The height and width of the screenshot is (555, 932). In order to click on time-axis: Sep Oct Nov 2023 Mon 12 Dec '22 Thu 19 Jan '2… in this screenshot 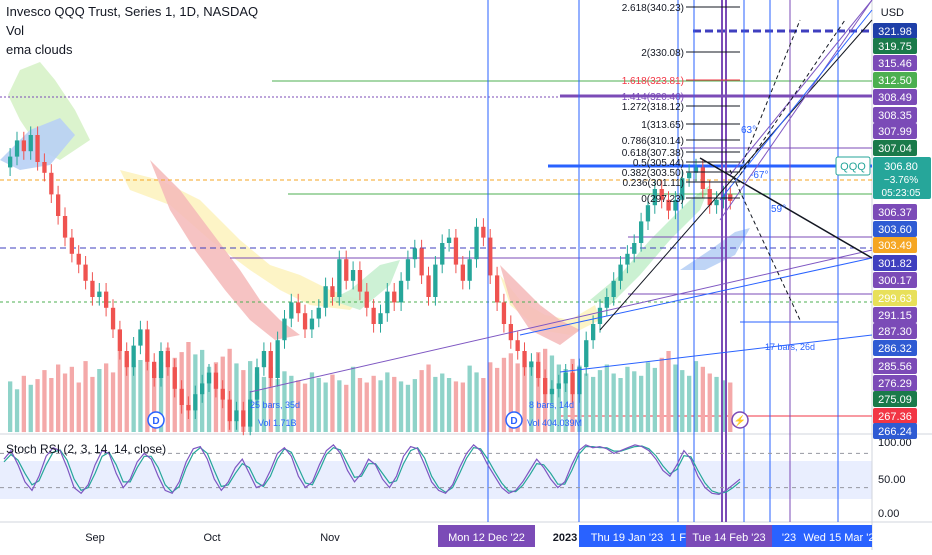, I will do `click(479, 536)`.